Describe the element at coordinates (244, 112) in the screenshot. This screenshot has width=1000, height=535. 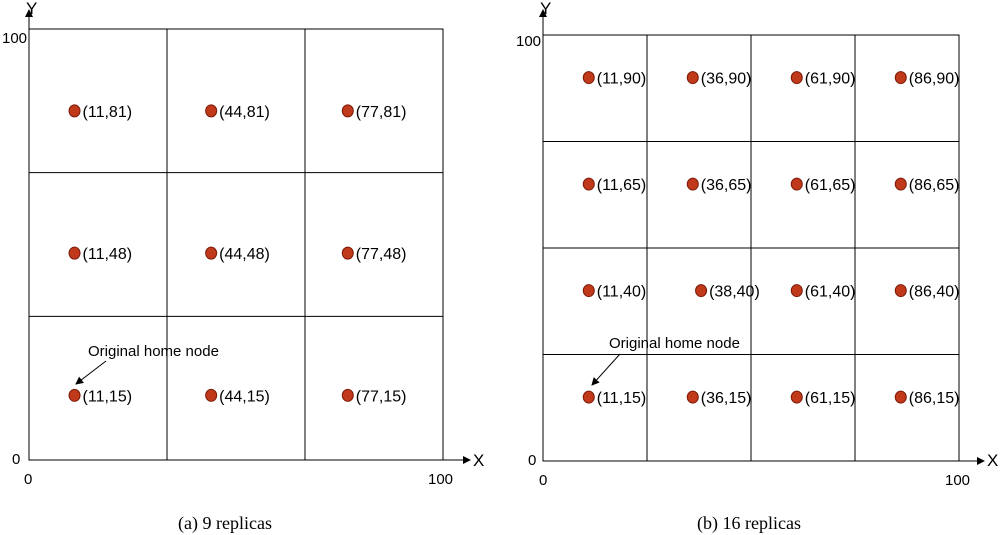
I see `replica-point-label: (44,81)` at that location.